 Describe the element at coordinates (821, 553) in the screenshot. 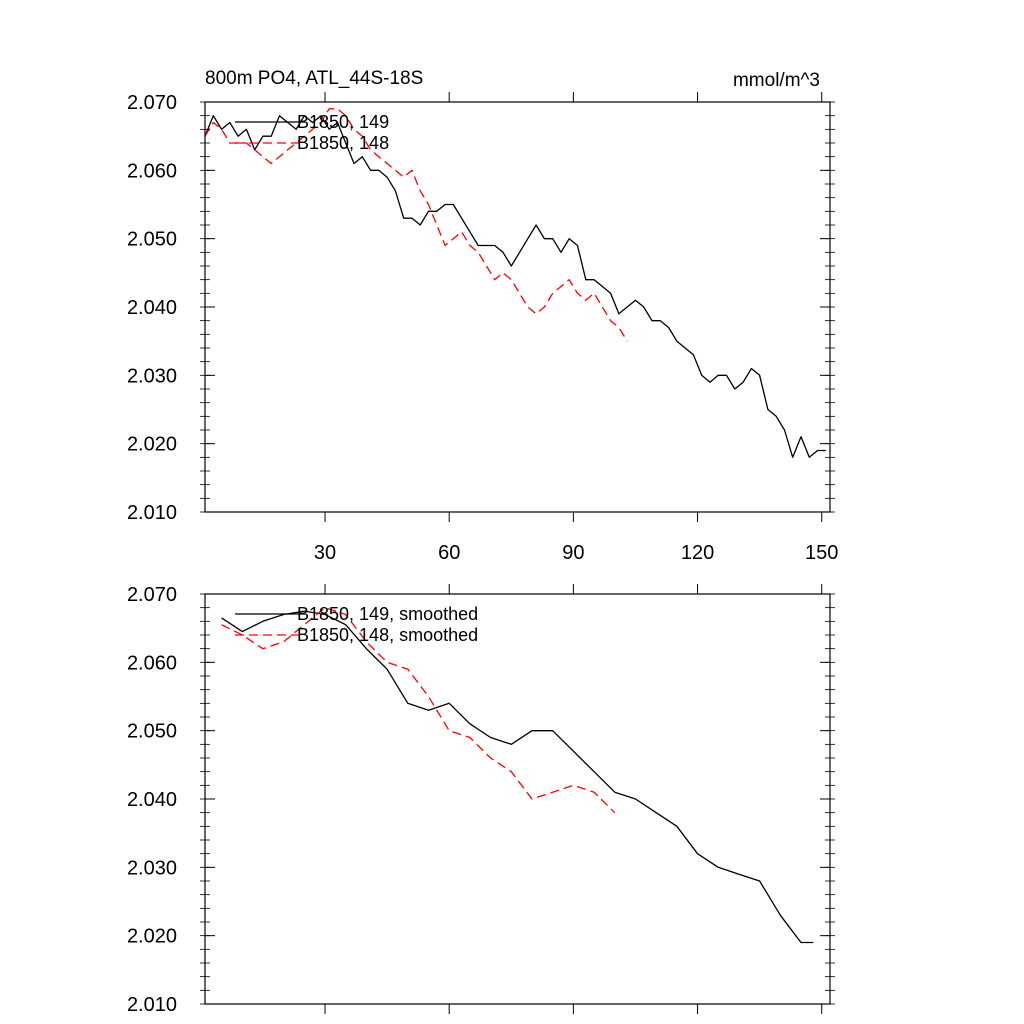

I see `x-tick-label: 150` at that location.